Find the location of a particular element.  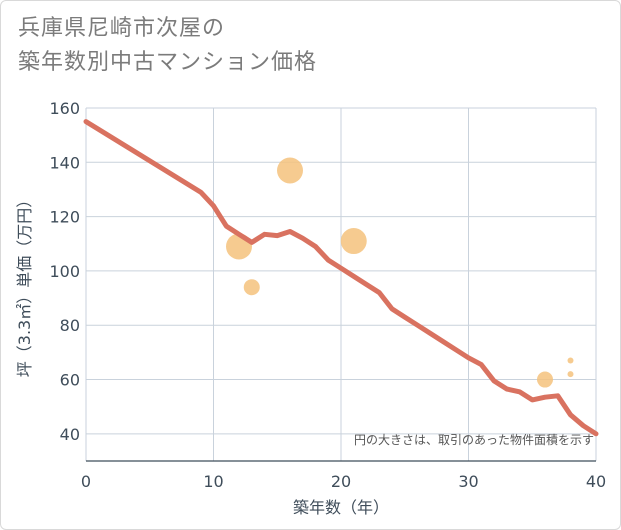

y-tick-label: 40 is located at coordinates (70, 434).